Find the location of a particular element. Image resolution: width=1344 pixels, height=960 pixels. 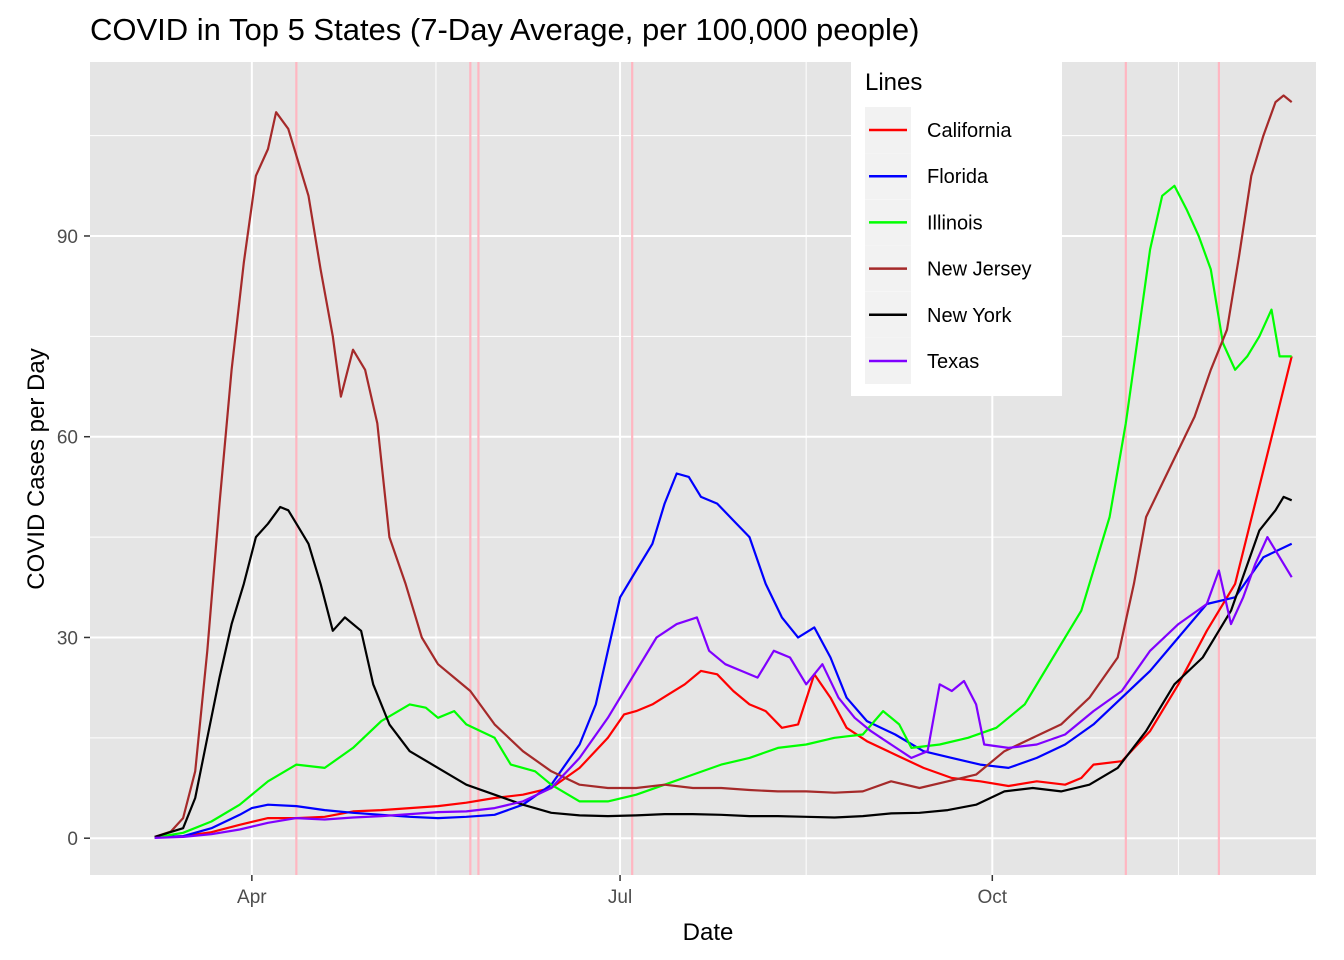

x-tick-label: Oct is located at coordinates (993, 897).